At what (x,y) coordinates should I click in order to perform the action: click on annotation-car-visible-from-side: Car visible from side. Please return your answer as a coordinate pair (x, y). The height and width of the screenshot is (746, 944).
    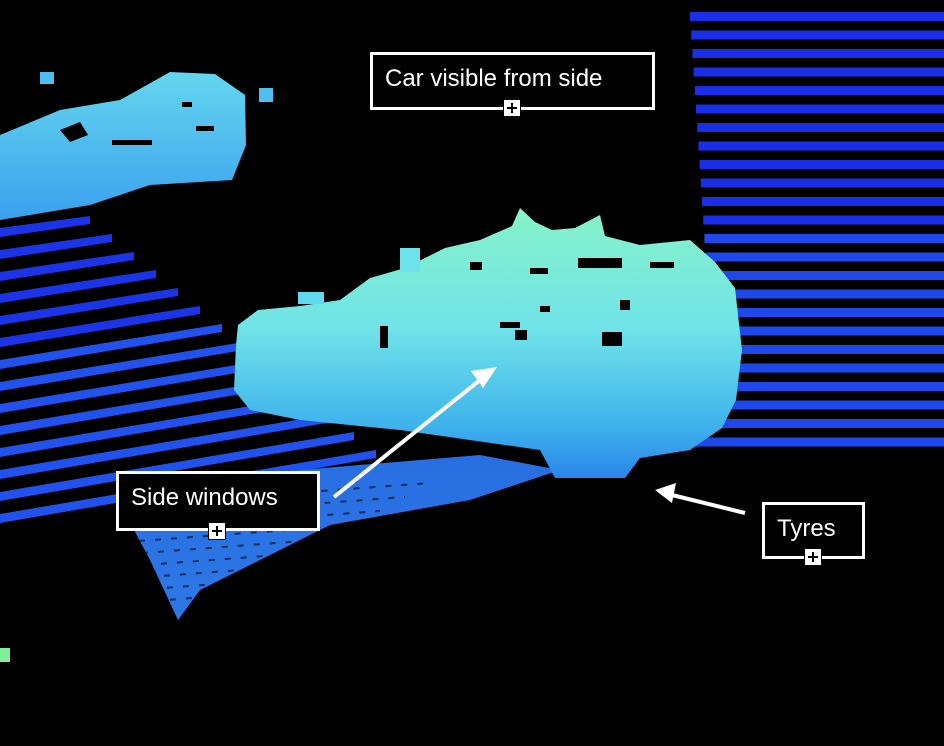
    Looking at the image, I should click on (512, 84).